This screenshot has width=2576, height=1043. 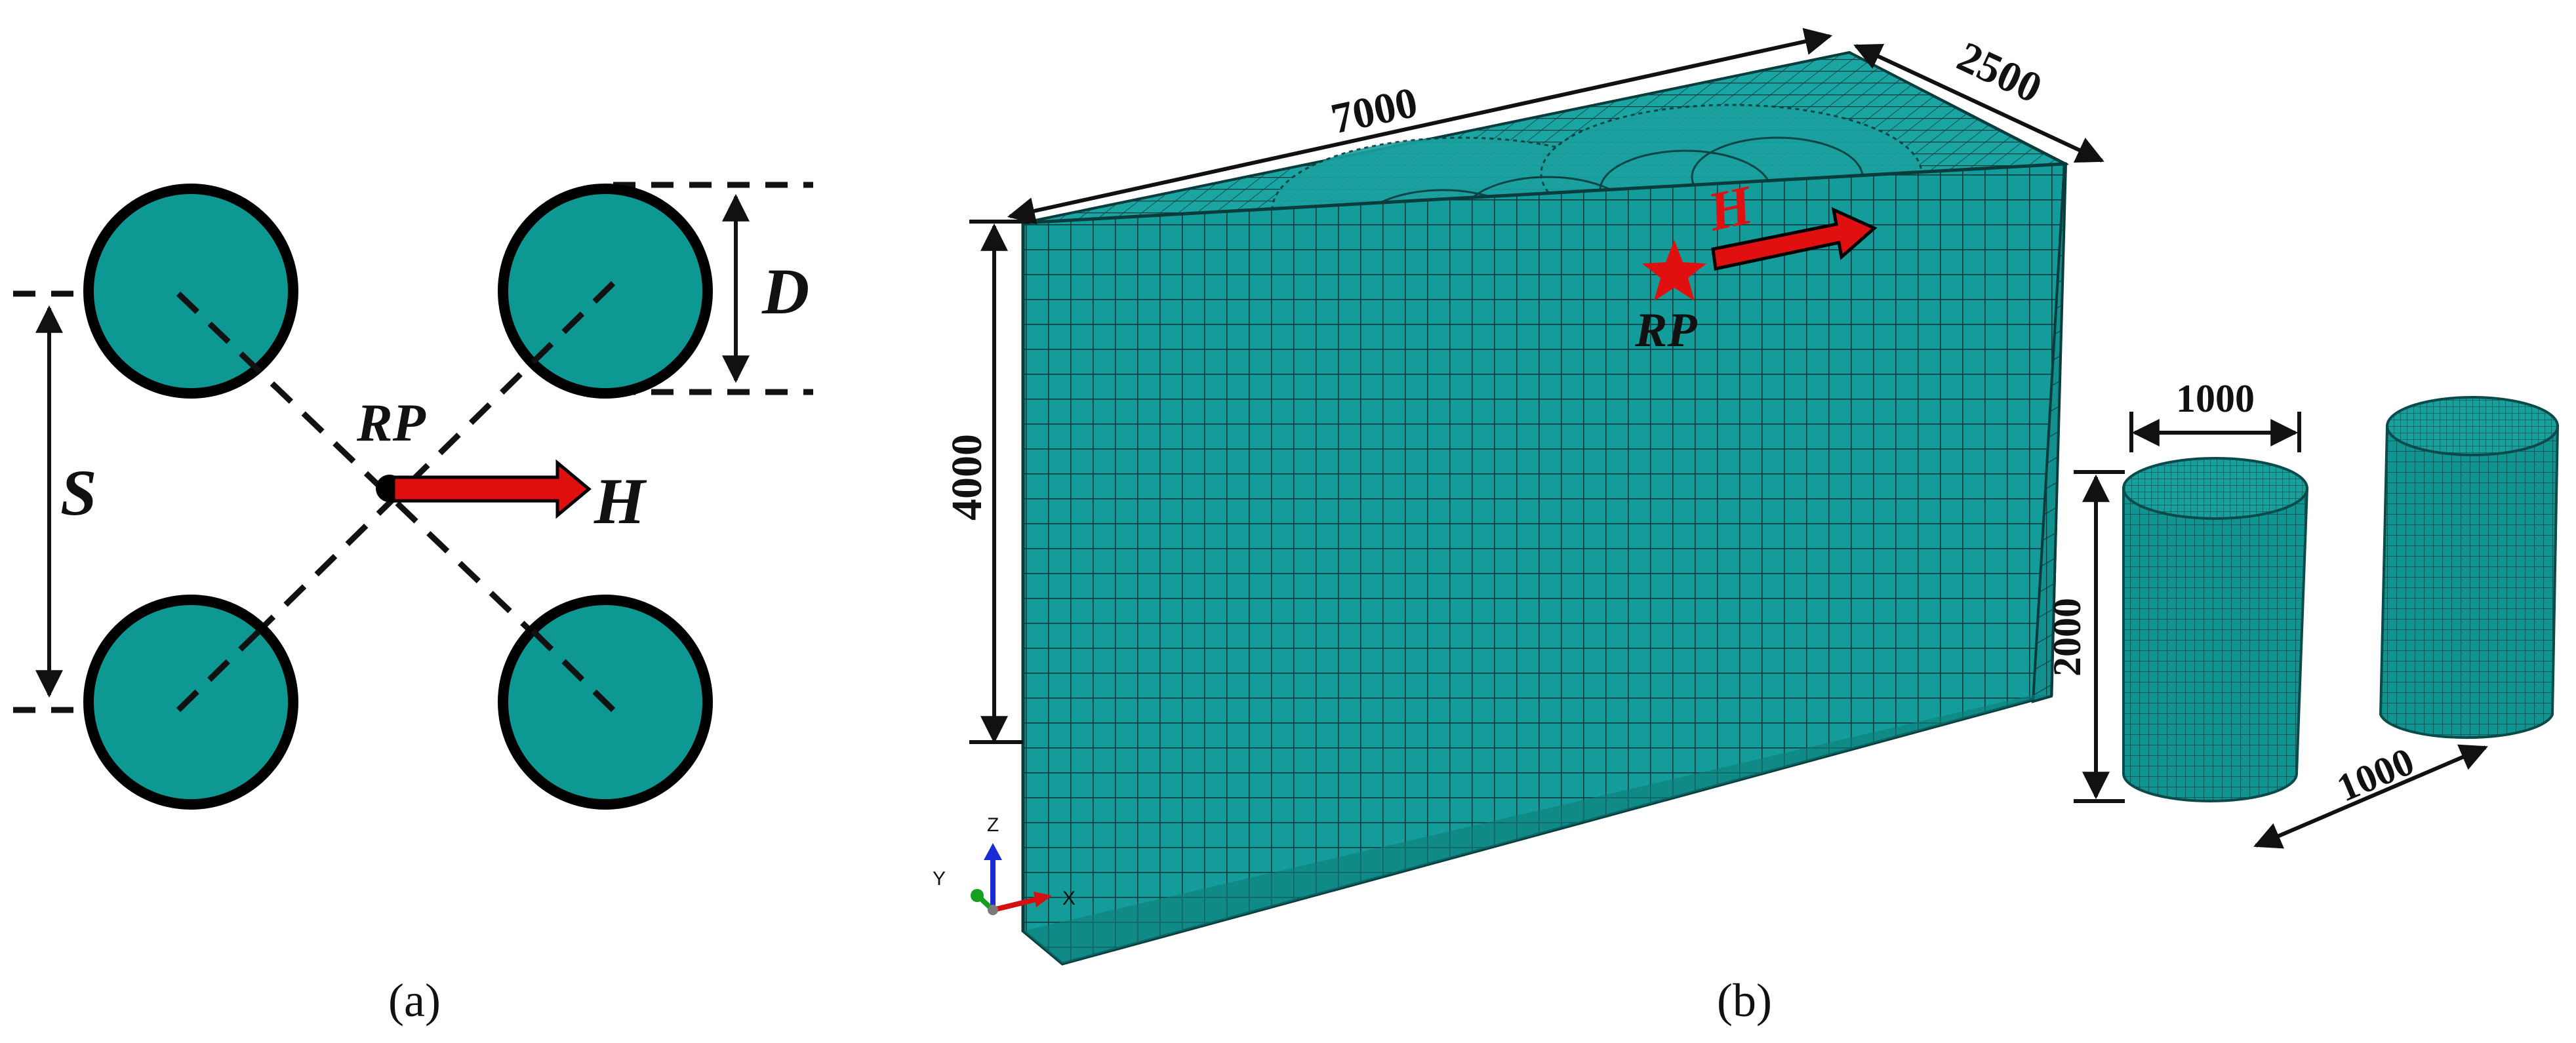 I want to click on dimension-line-pile-spacing, so click(x=2370, y=796).